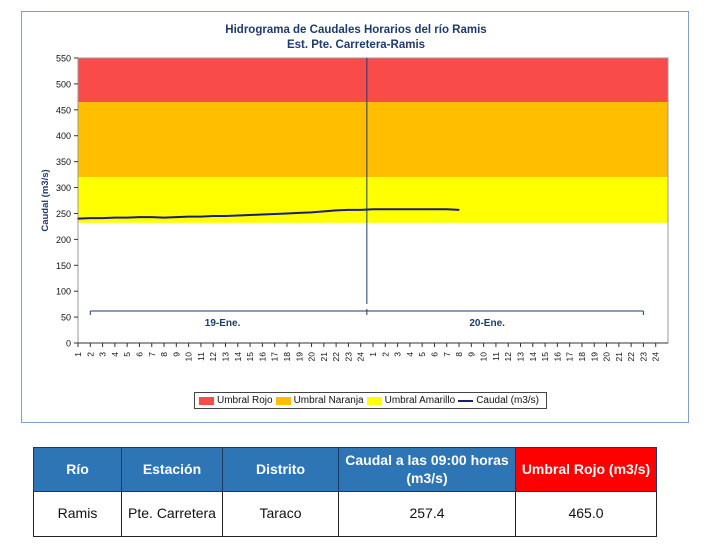 Image resolution: width=711 pixels, height=551 pixels. I want to click on legend-item-umbral-naranja: Umbral Naranja, so click(319, 400).